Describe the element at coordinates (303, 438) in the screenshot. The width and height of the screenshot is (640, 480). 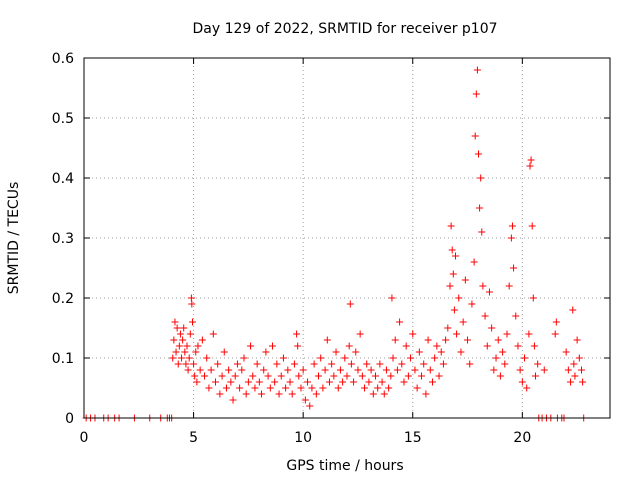
I see `x-tick-label: 10` at that location.